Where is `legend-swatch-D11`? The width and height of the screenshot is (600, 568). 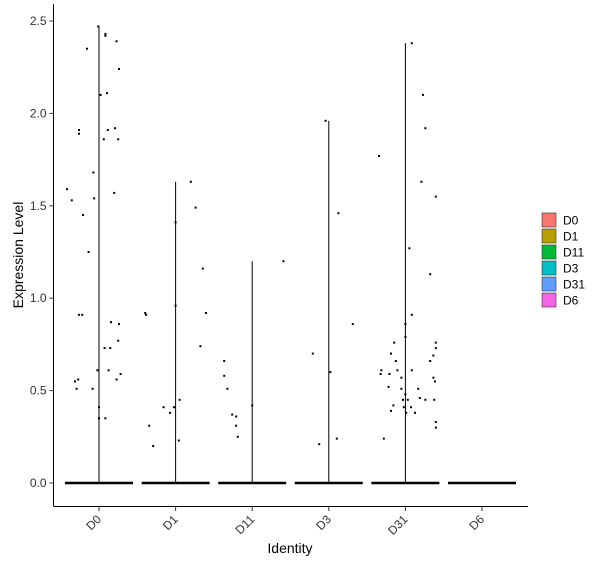
legend-swatch-D11 is located at coordinates (549, 252).